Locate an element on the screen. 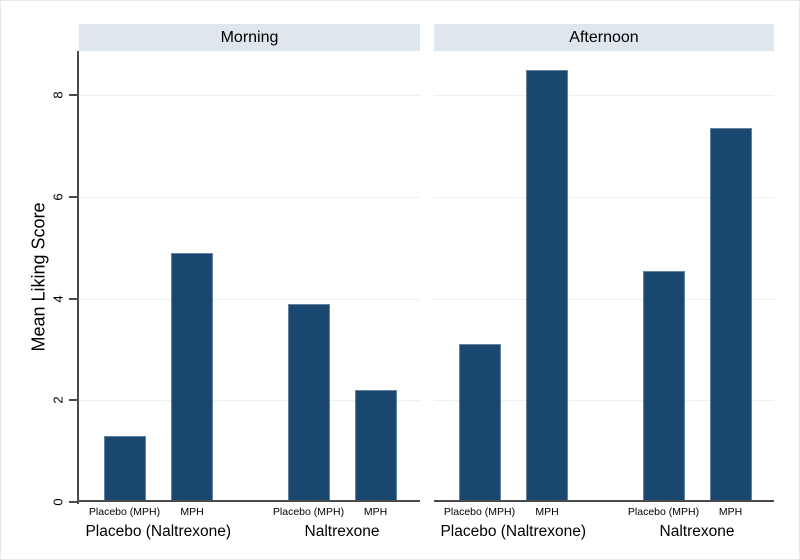 Image resolution: width=800 pixels, height=560 pixels. y-axis-line is located at coordinates (78, 277).